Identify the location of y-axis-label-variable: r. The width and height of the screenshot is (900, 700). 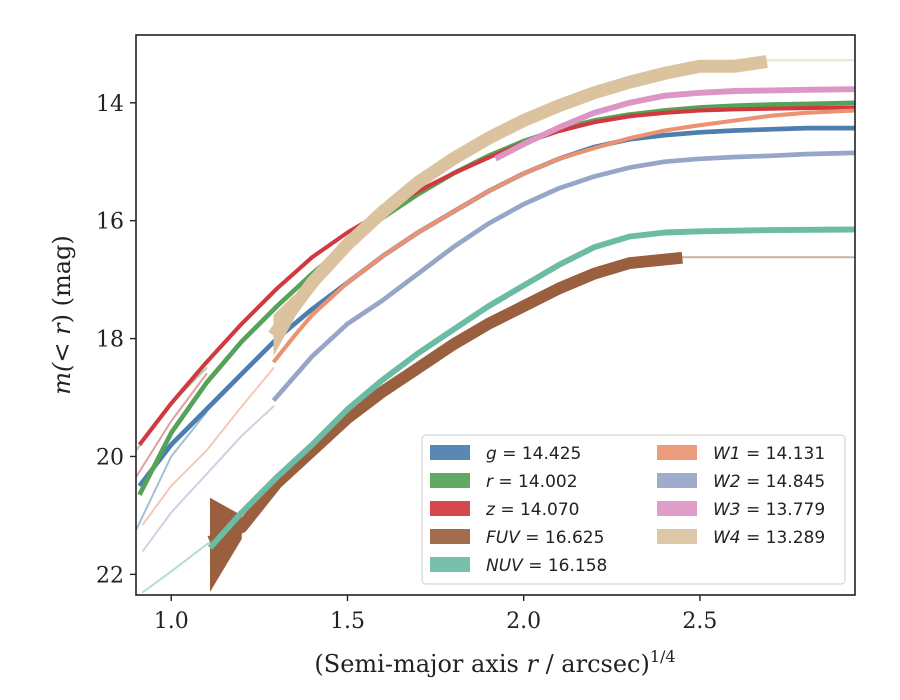
(62, 328).